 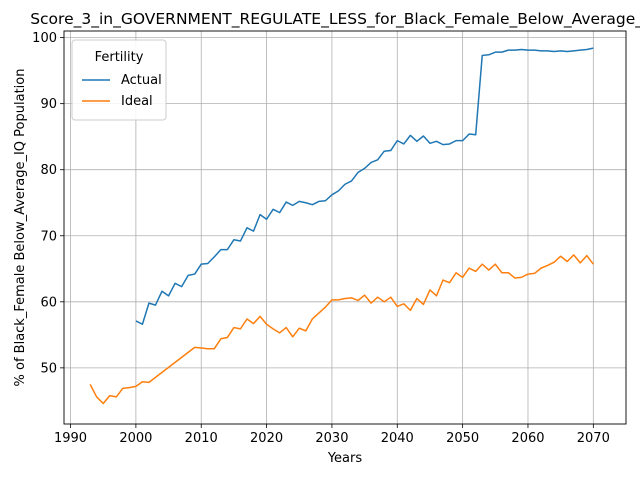 What do you see at coordinates (44, 38) in the screenshot?
I see `y-tick-label: 100` at bounding box center [44, 38].